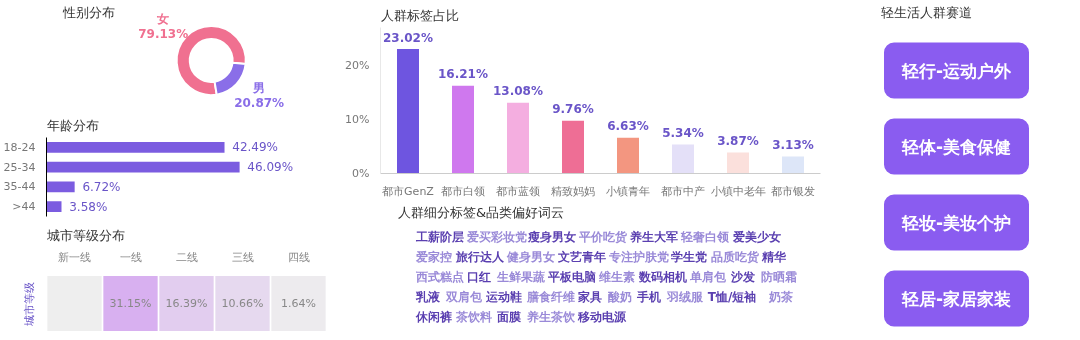  I want to click on y-tick-label: 0%, so click(361, 173).